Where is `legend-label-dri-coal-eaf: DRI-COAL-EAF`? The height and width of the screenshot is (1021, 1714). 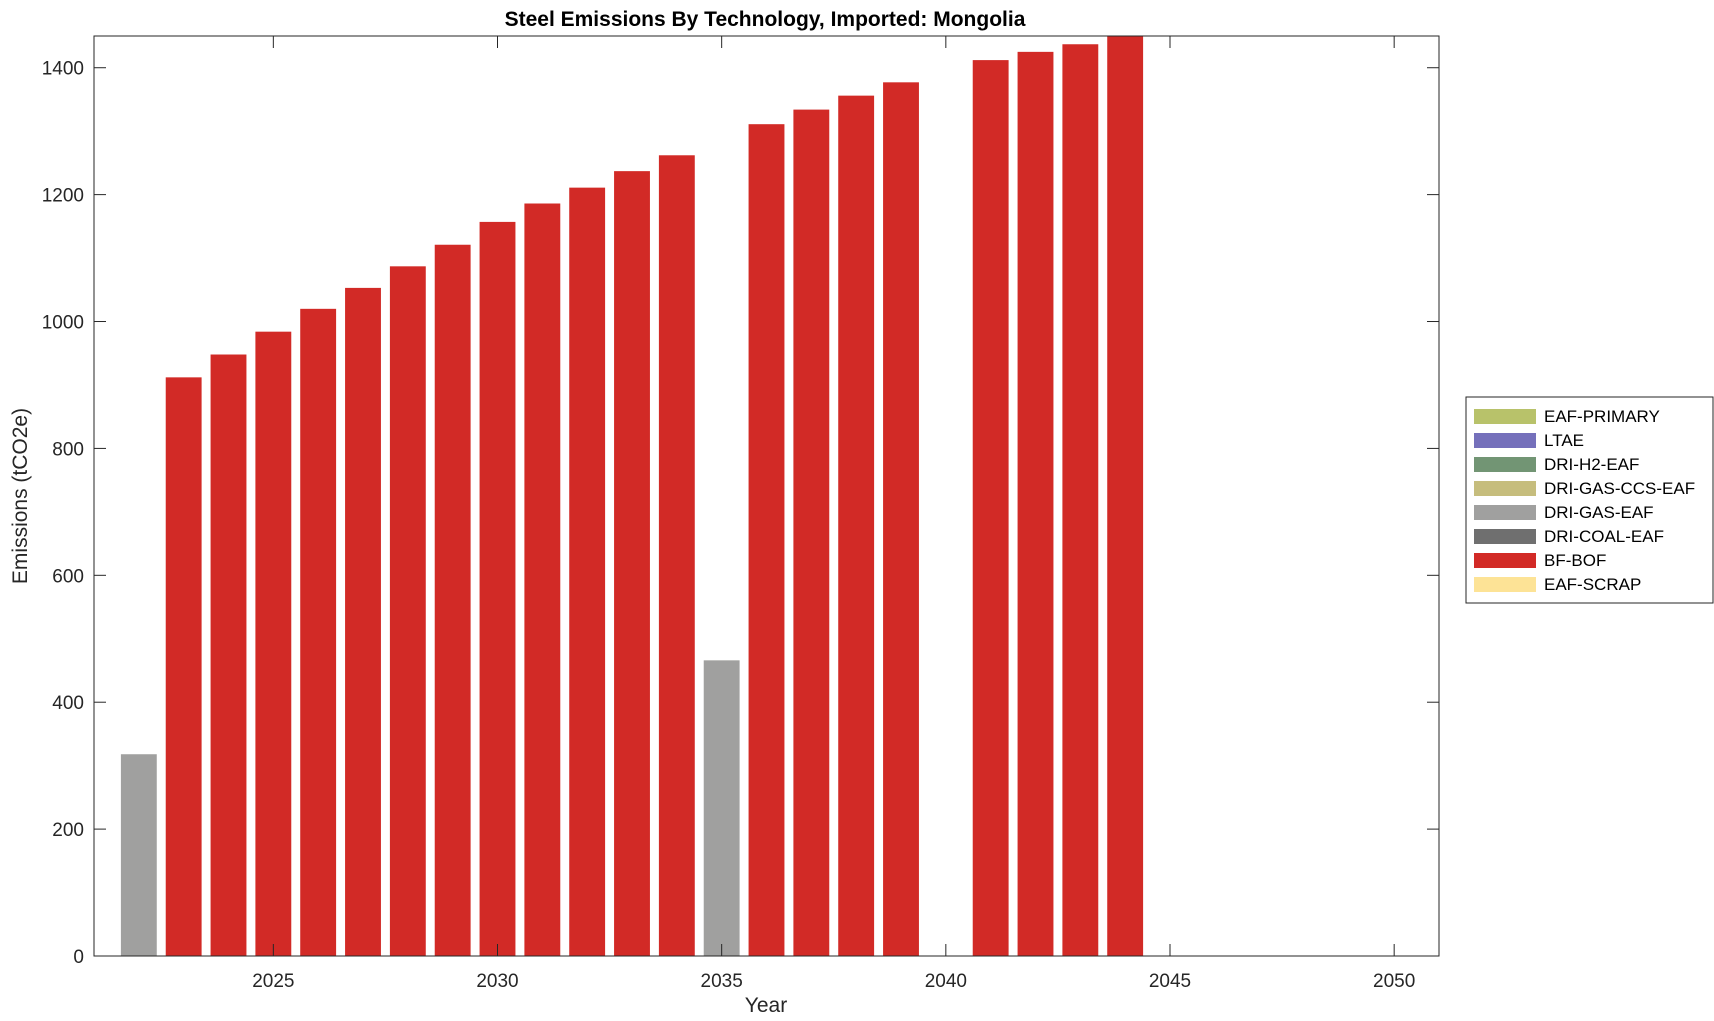 legend-label-dri-coal-eaf: DRI-COAL-EAF is located at coordinates (1604, 536).